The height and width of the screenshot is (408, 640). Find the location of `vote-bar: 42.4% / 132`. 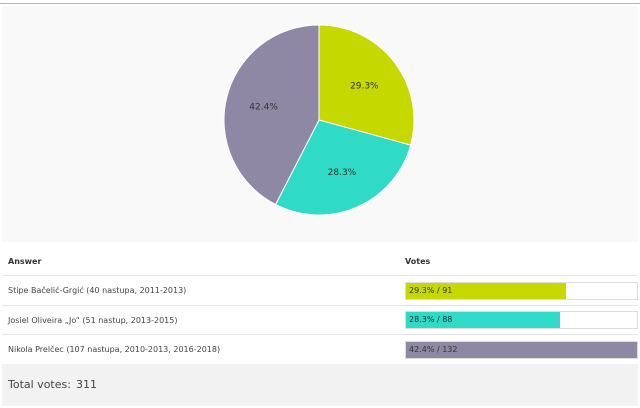

vote-bar: 42.4% / 132 is located at coordinates (521, 350).